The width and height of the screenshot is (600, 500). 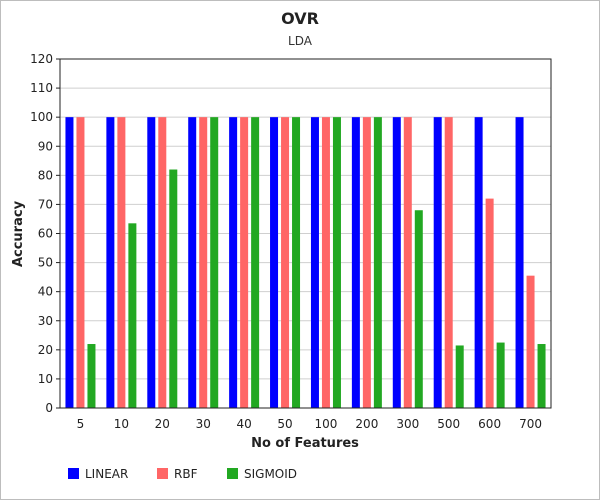 What do you see at coordinates (45, 321) in the screenshot?
I see `y-tick-label: 30` at bounding box center [45, 321].